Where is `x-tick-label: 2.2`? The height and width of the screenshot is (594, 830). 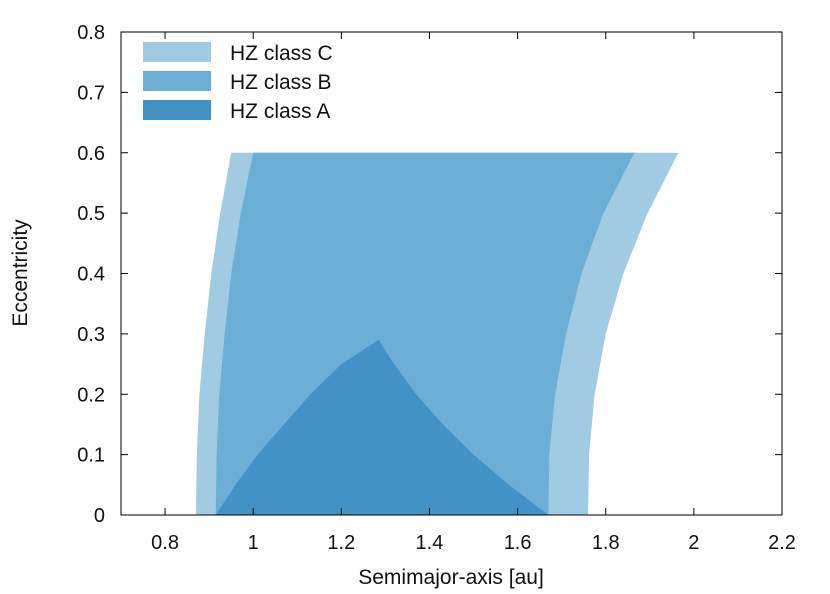
x-tick-label: 2.2 is located at coordinates (782, 543).